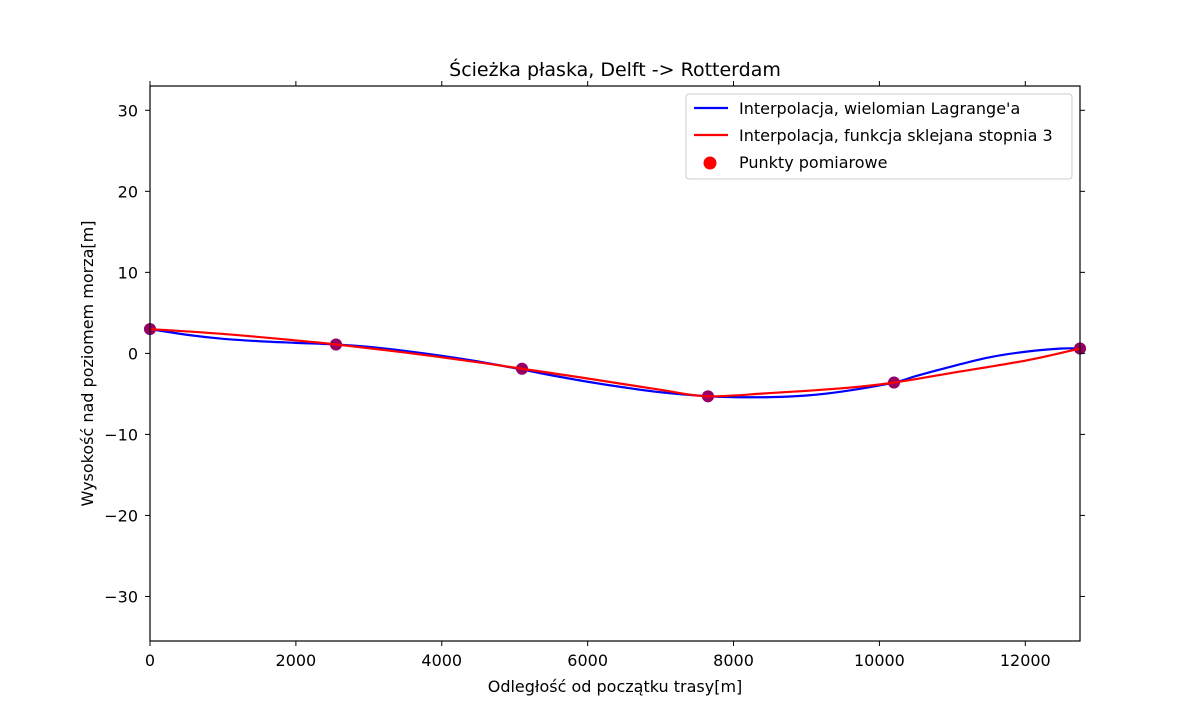 This screenshot has width=1200, height=720. Describe the element at coordinates (733, 660) in the screenshot. I see `x-tick-label: 8000` at that location.